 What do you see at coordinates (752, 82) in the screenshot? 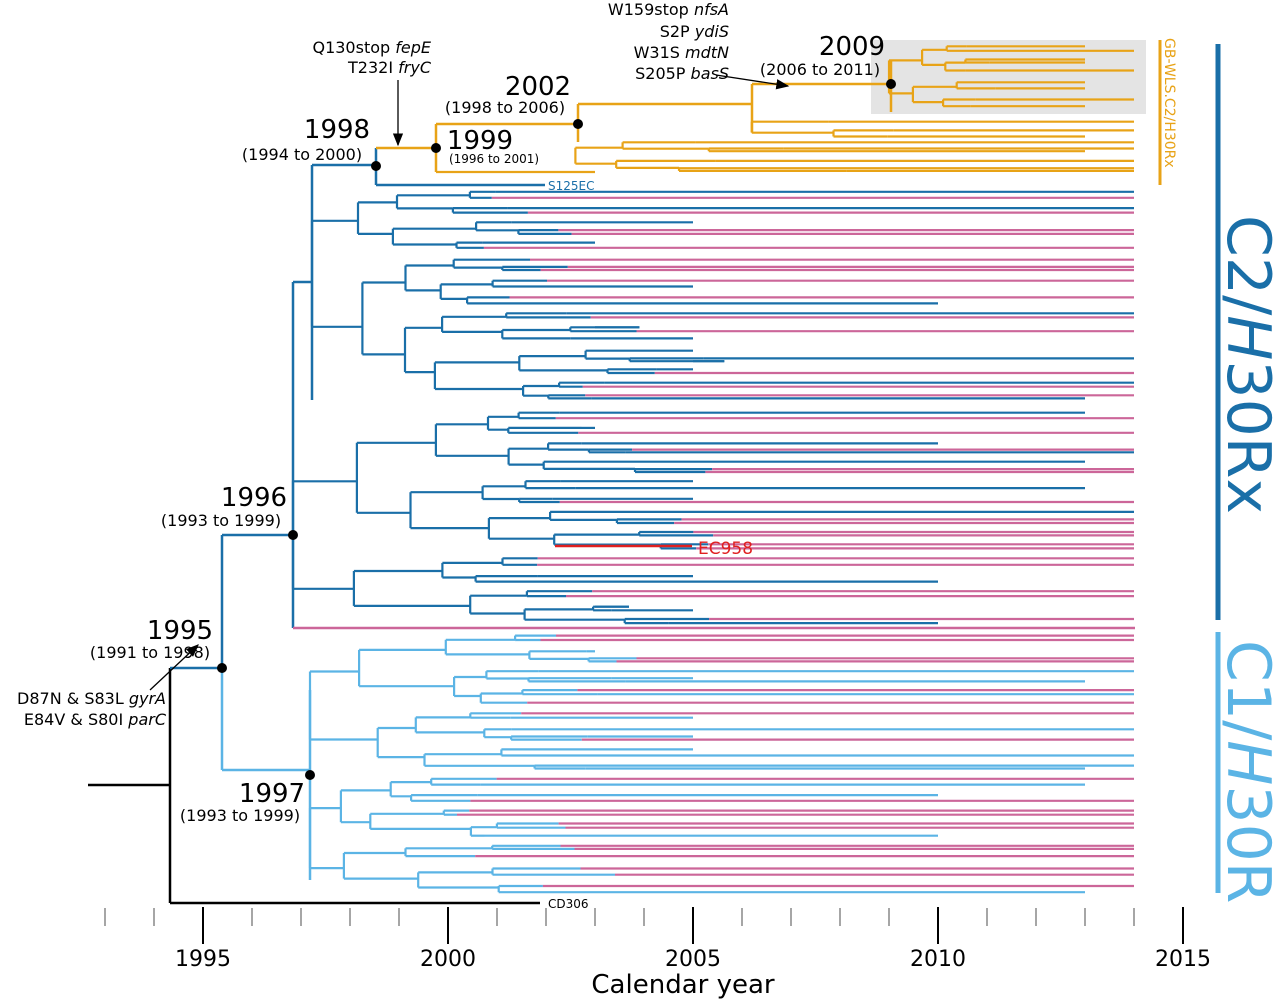
I see `gb-arrow` at bounding box center [752, 82].